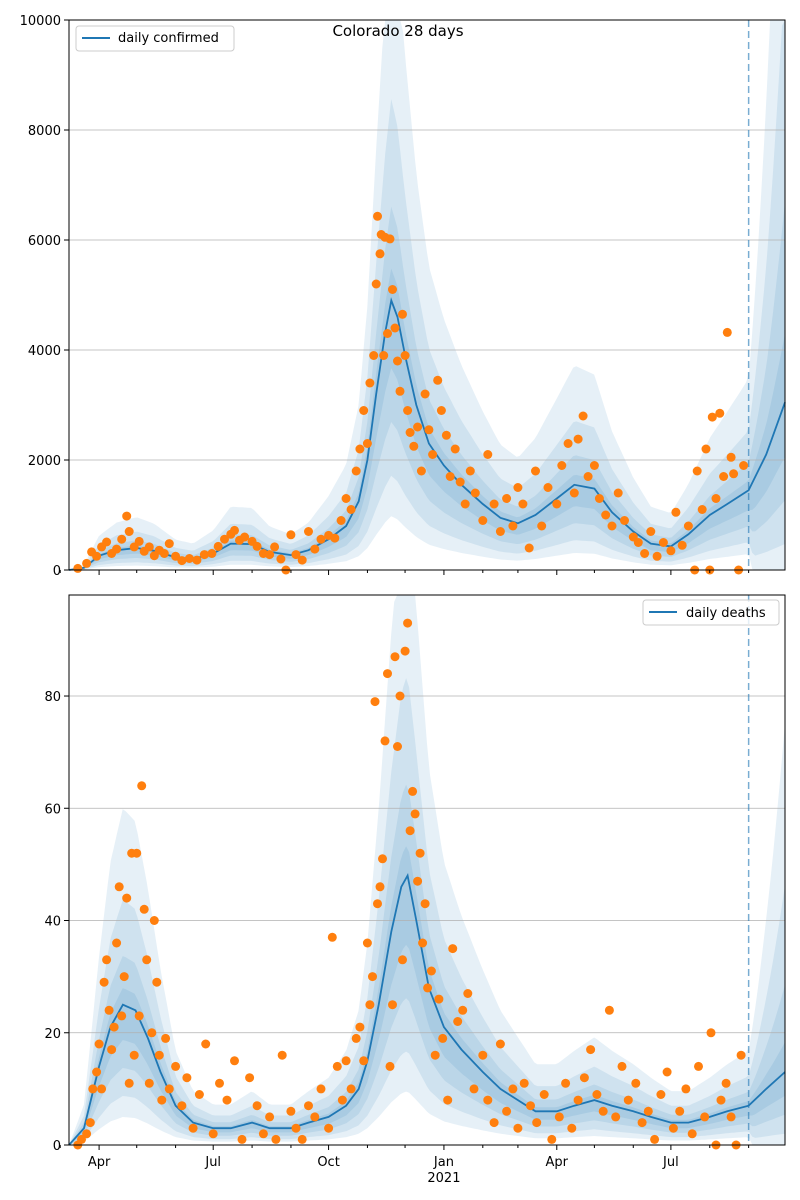 Image resolution: width=800 pixels, height=1200 pixels. What do you see at coordinates (52, 809) in the screenshot?
I see `deaths-y-tick-label-60: 60` at bounding box center [52, 809].